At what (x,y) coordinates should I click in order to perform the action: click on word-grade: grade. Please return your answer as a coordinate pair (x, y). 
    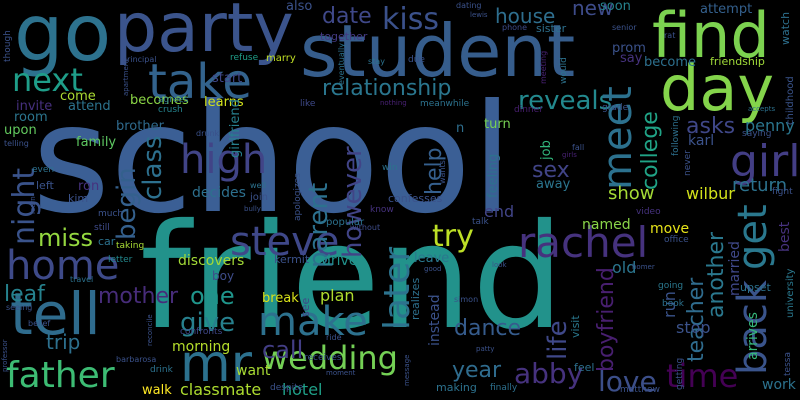
    Looking at the image, I should click on (615, 108).